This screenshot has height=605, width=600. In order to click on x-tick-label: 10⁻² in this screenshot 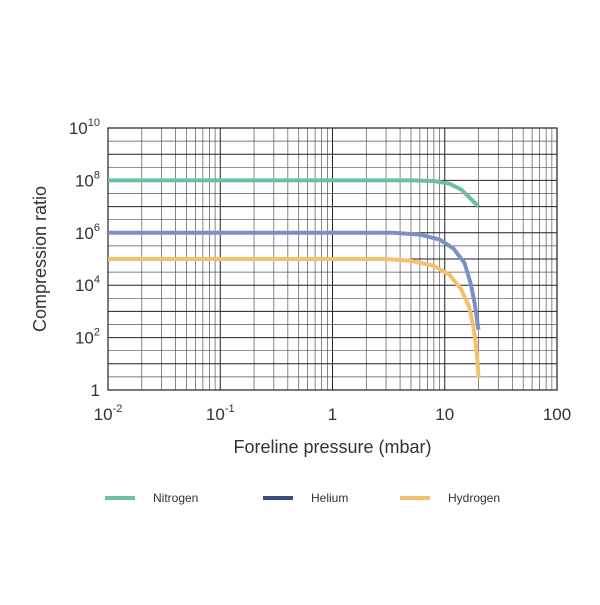, I will do `click(108, 413)`.